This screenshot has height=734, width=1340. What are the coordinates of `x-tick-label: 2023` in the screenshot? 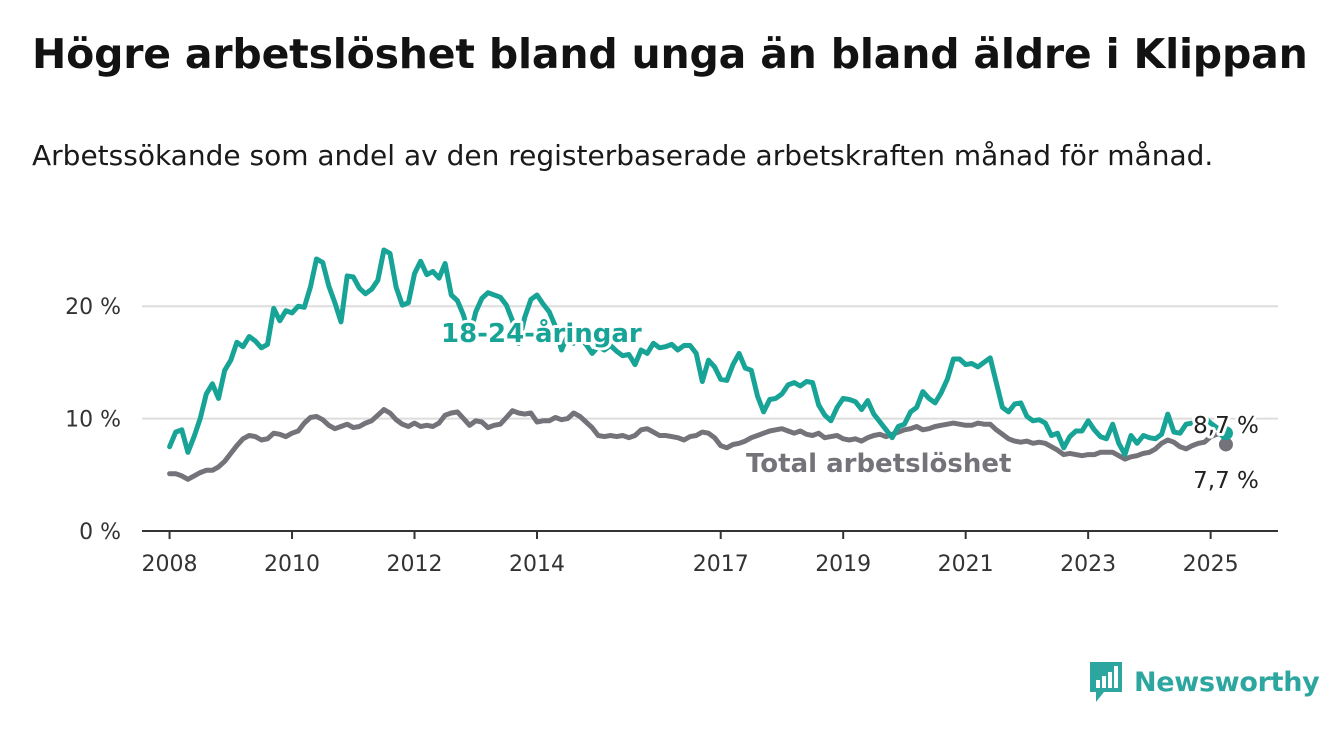 It's located at (1088, 564).